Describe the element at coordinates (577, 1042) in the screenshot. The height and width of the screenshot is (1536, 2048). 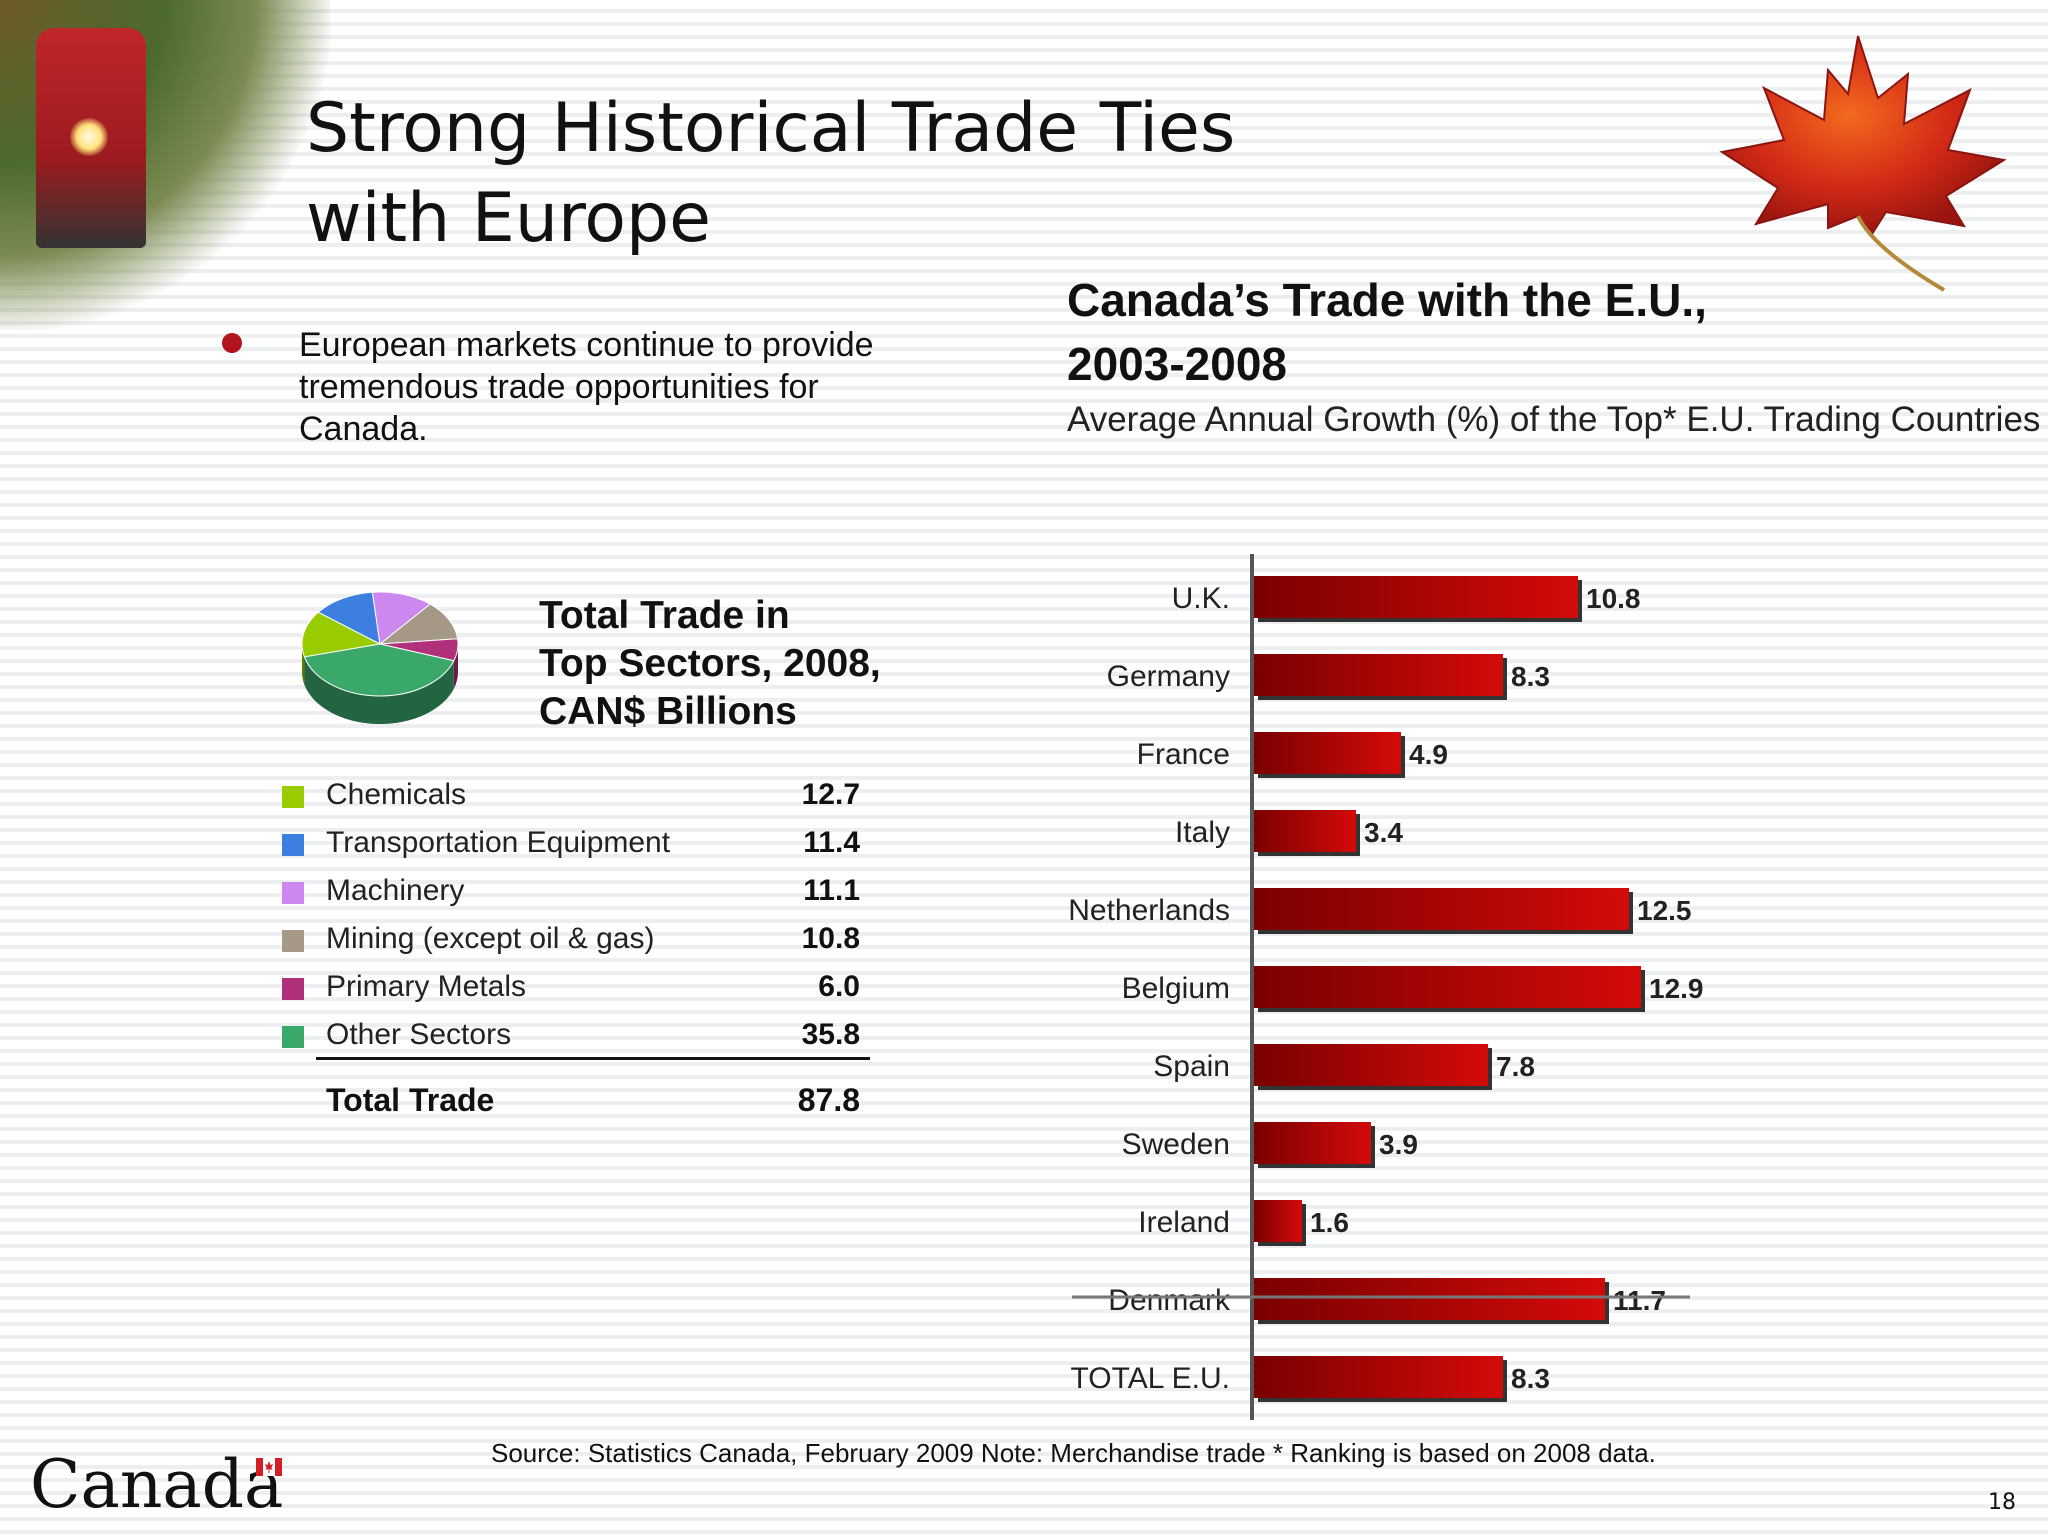
I see `legend-row: Other Sectors 35.8` at that location.